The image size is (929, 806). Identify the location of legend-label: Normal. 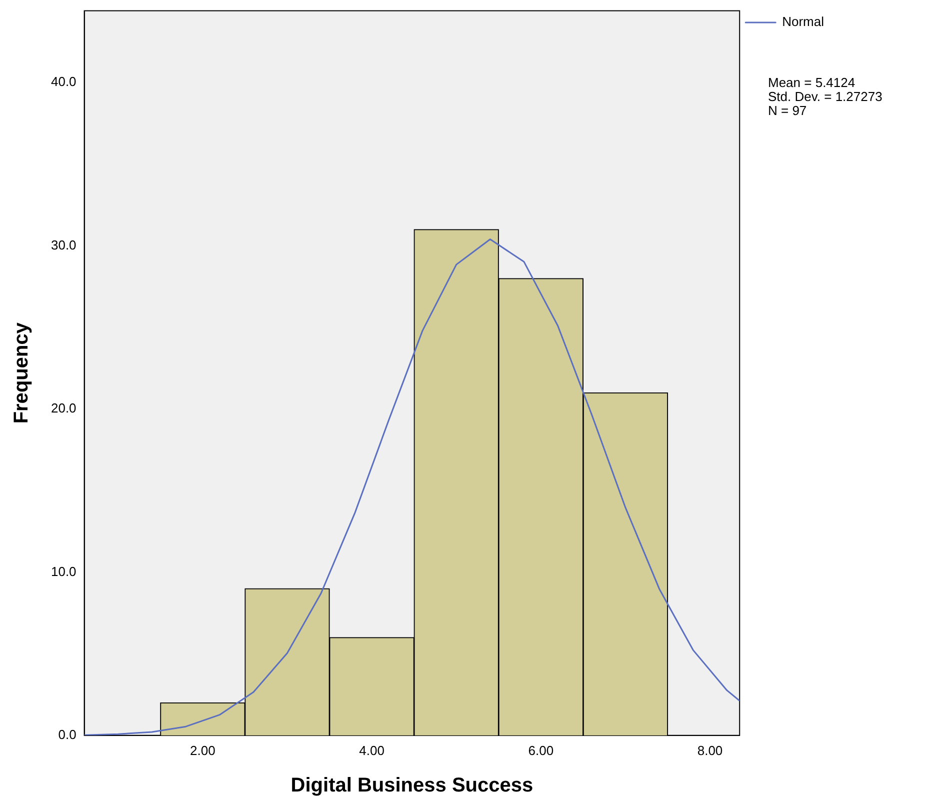
(803, 22).